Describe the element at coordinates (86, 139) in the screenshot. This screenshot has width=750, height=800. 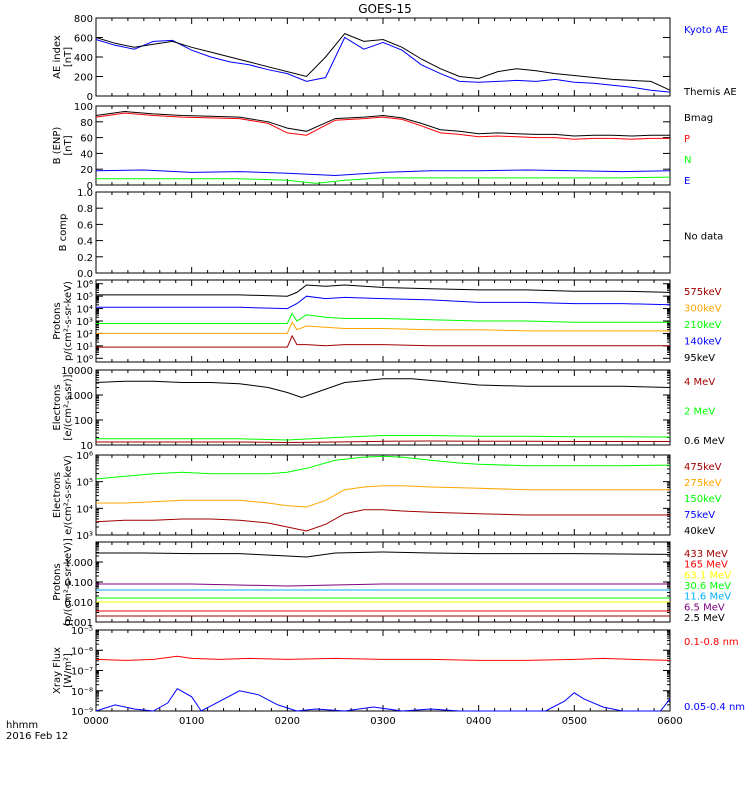
I see `y-tick-label: 60` at that location.